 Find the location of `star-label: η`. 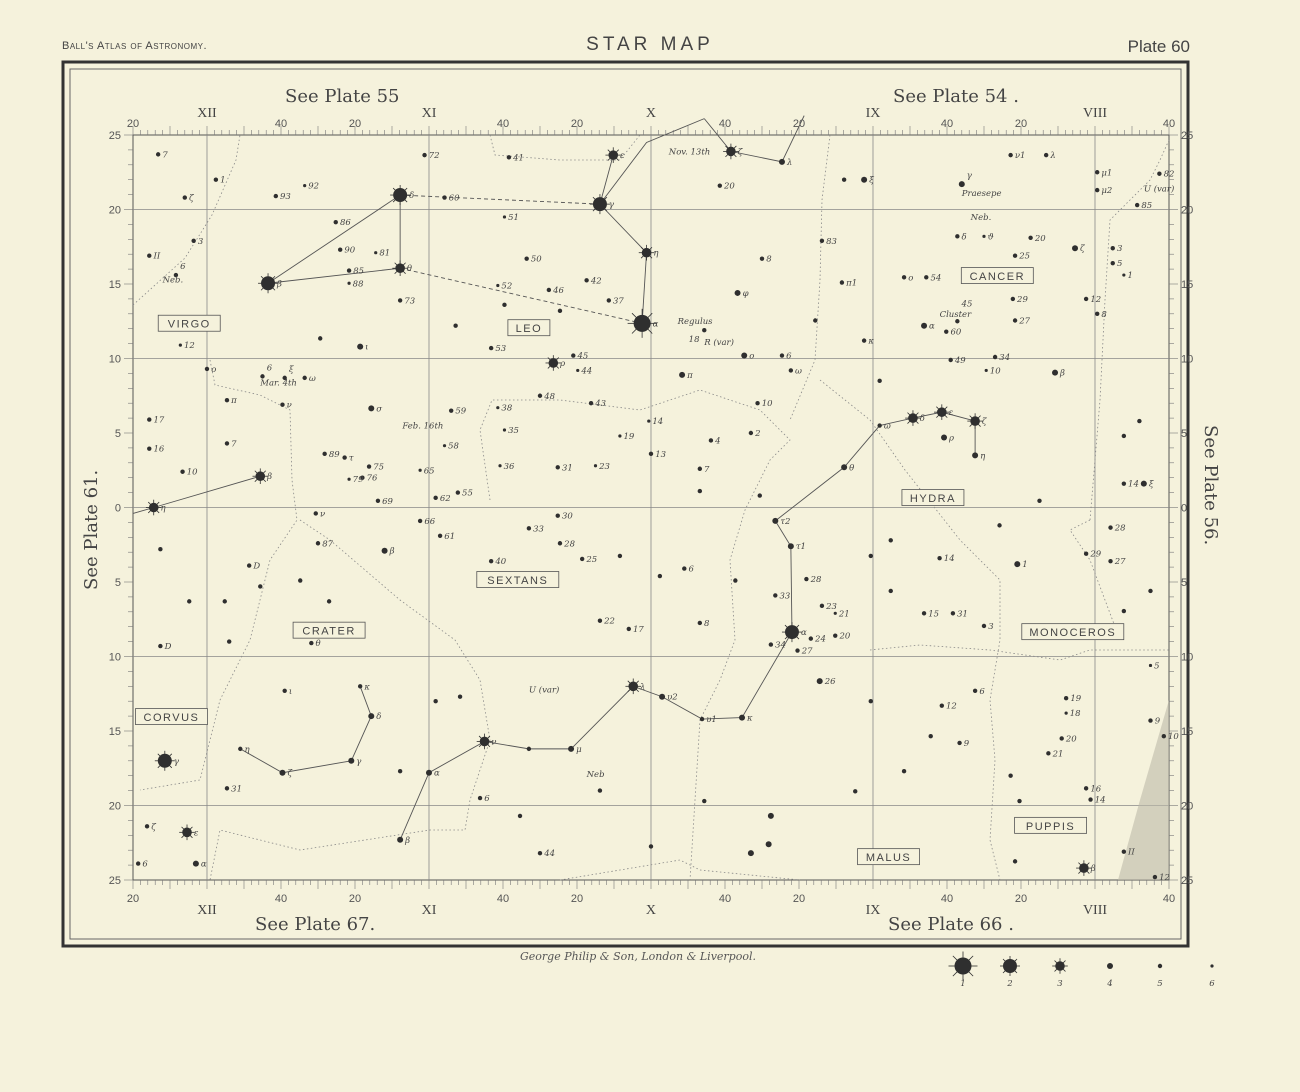

star-label: η is located at coordinates (164, 509).